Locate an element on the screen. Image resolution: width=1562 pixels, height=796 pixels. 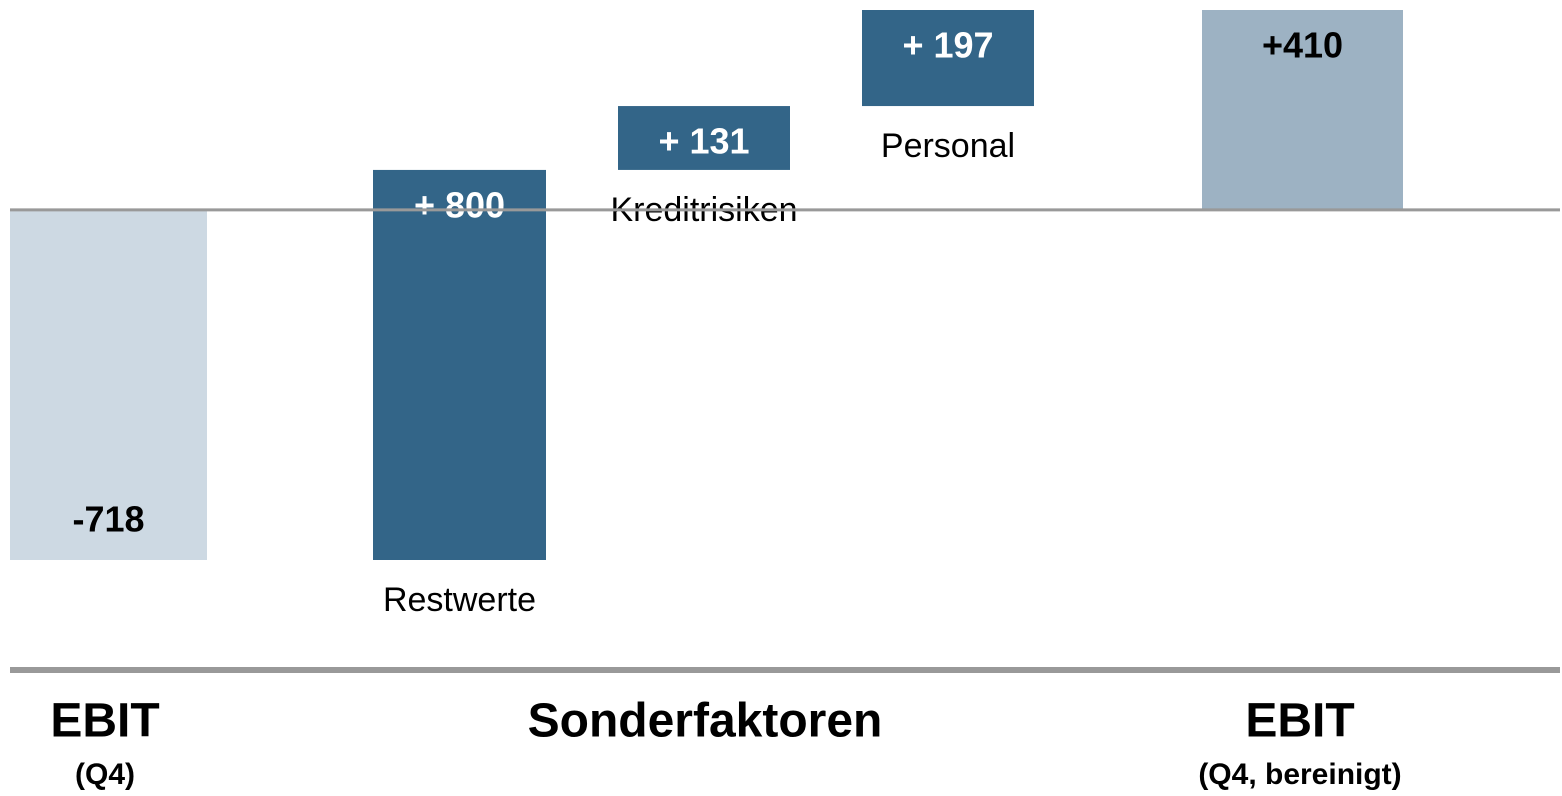
value-label: +410 is located at coordinates (1302, 45).